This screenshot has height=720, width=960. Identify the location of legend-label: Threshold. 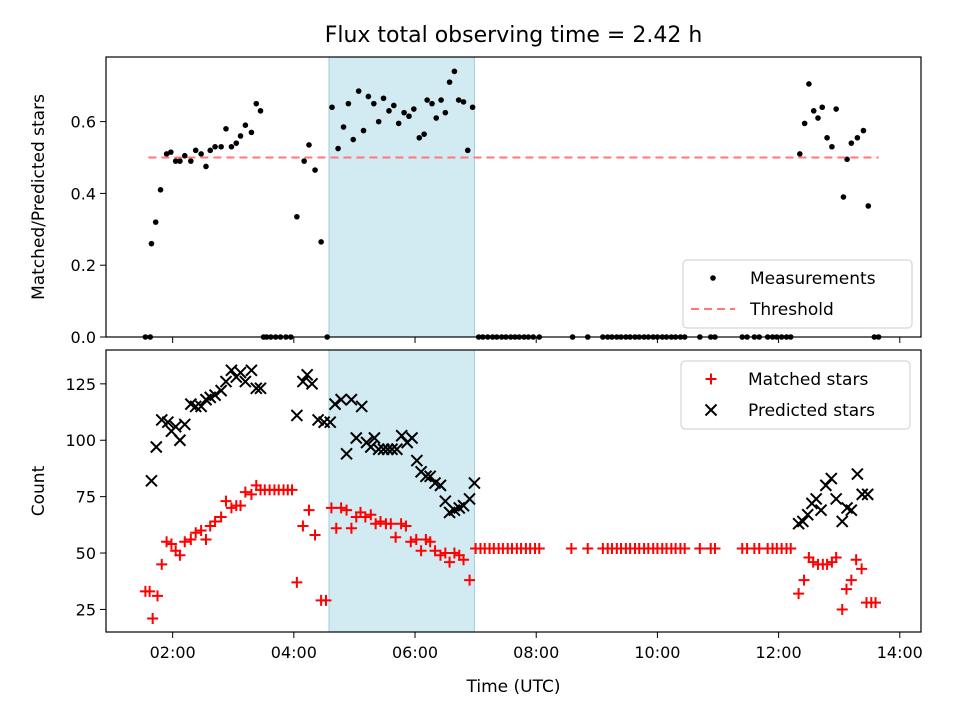
(791, 310).